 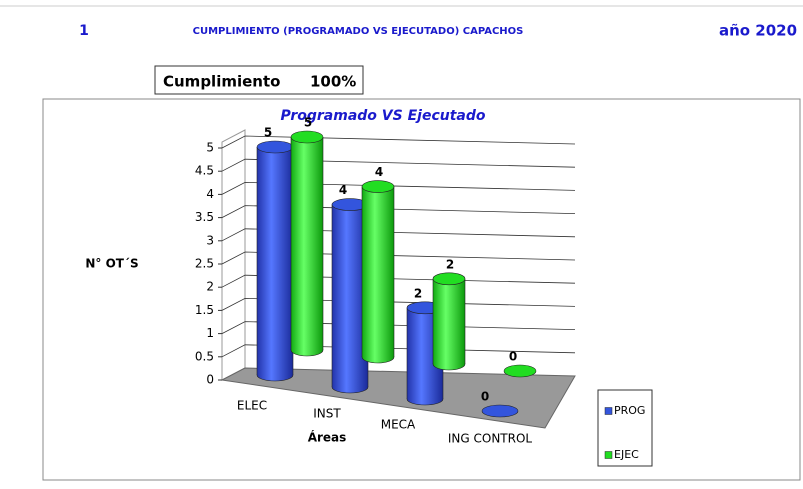 I want to click on year: año 2020, so click(x=758, y=31).